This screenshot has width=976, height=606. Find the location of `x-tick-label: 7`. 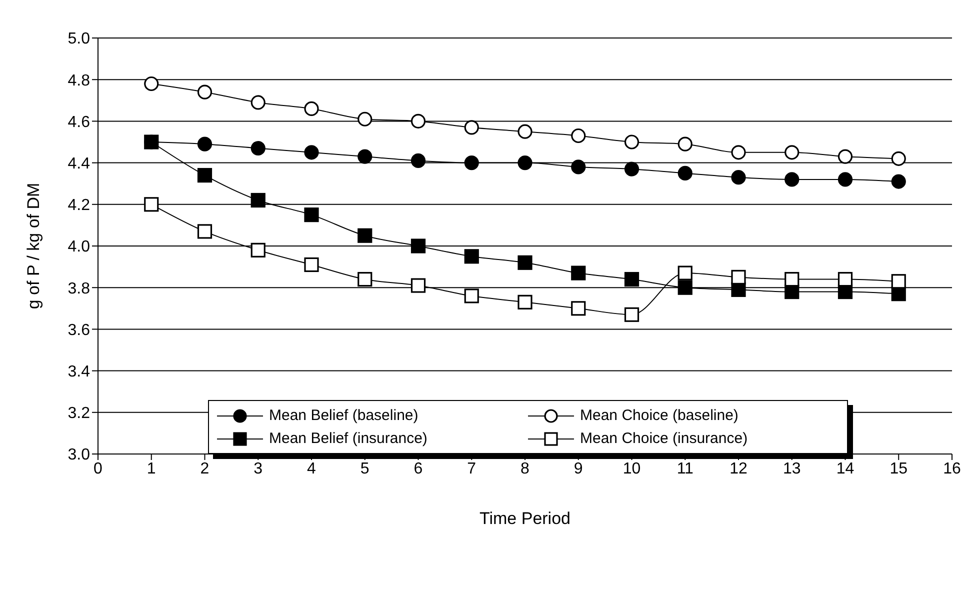

x-tick-label: 7 is located at coordinates (471, 469).